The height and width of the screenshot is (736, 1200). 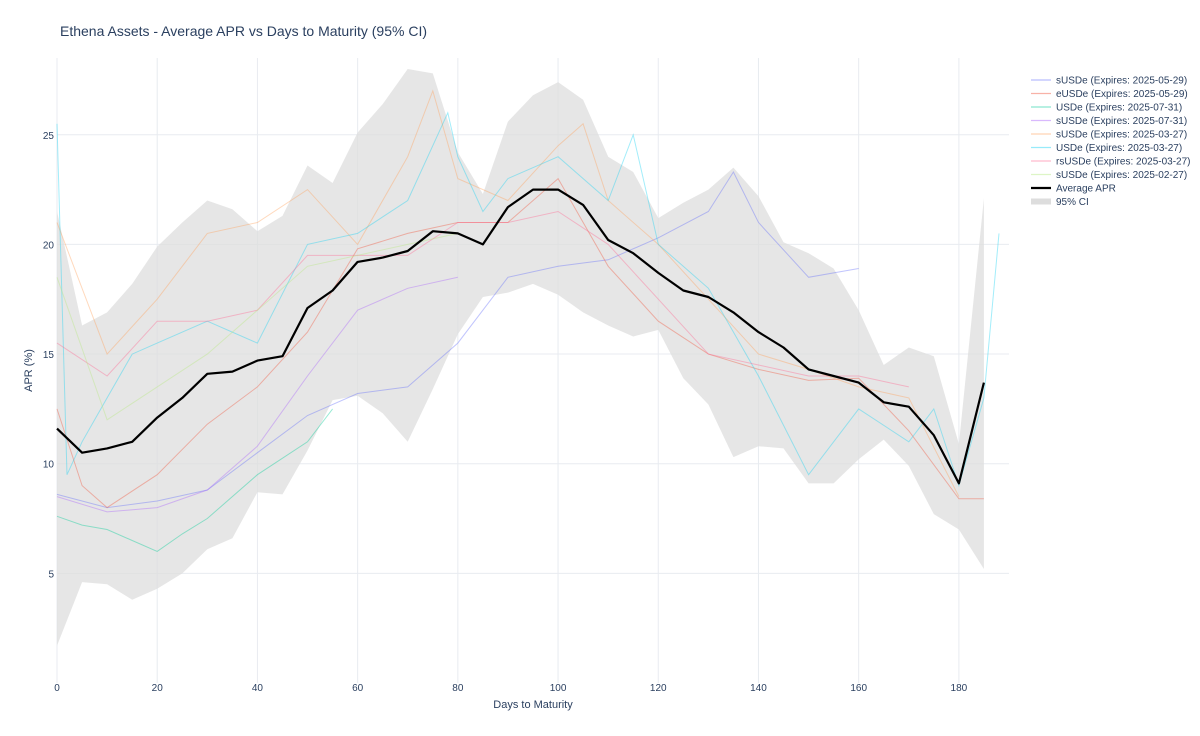 I want to click on legend-label-1: eUSDe (Expires: 2025-05-29), so click(x=1122, y=94).